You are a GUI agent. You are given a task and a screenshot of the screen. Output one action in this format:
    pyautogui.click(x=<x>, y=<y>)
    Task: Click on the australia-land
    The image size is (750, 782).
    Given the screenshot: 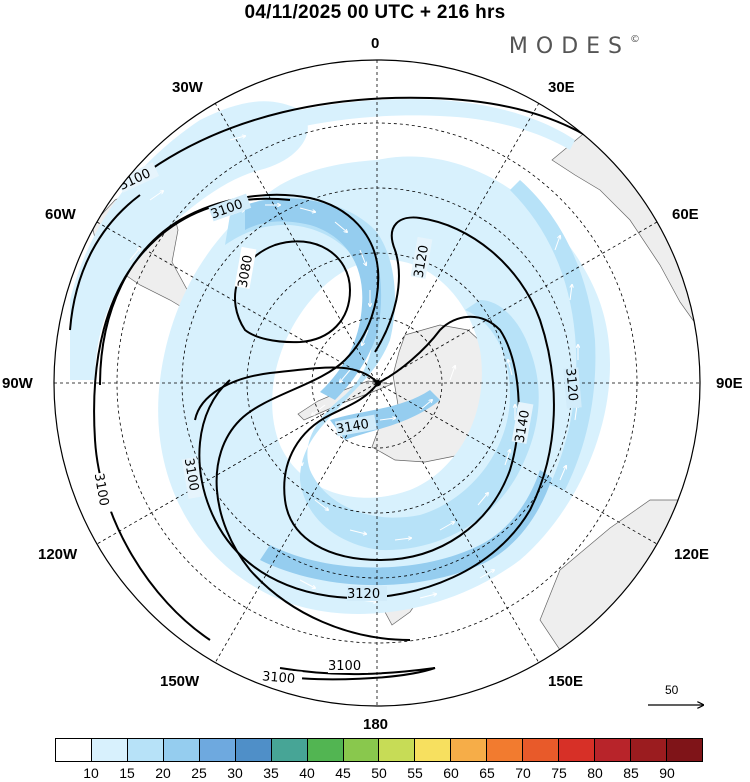 What is the action you would take?
    pyautogui.click(x=619, y=585)
    